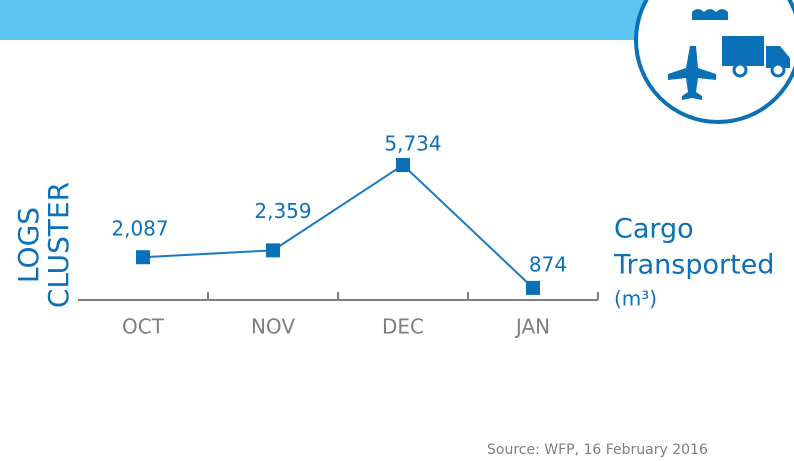 The width and height of the screenshot is (794, 461). I want to click on x-tick-label: JAN, so click(532, 327).